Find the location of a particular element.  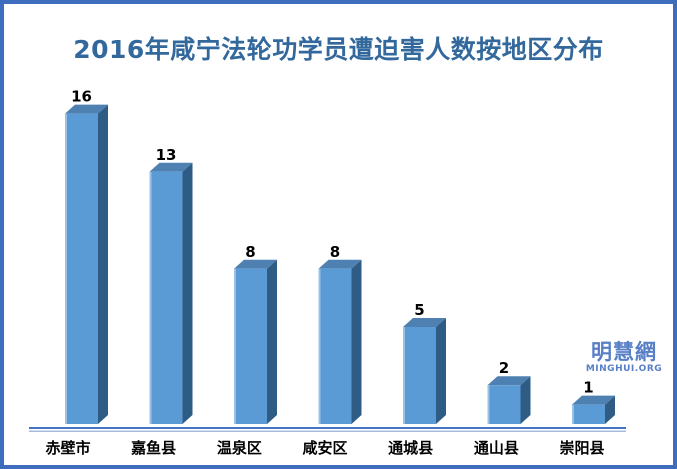

bar-value-label: 2 is located at coordinates (504, 368).